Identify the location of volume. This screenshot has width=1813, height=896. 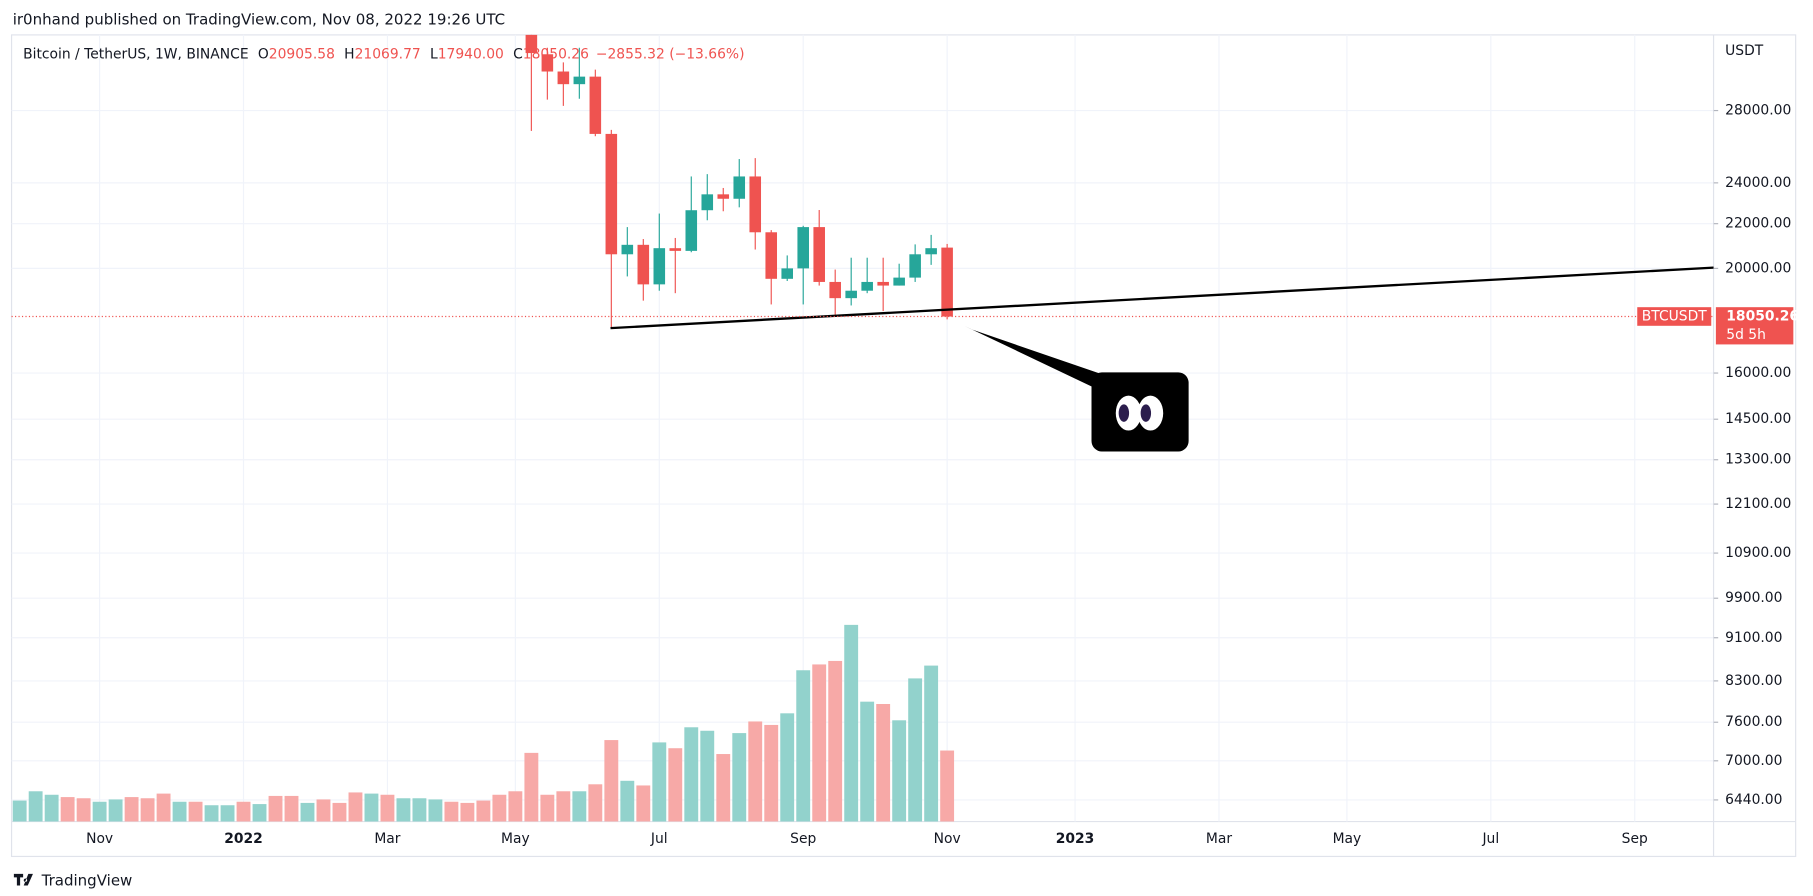
(483, 723).